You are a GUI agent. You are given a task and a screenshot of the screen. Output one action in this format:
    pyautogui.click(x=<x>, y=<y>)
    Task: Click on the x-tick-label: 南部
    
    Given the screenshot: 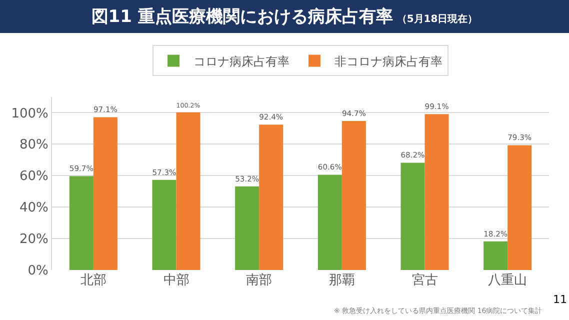 What is the action you would take?
    pyautogui.click(x=259, y=280)
    